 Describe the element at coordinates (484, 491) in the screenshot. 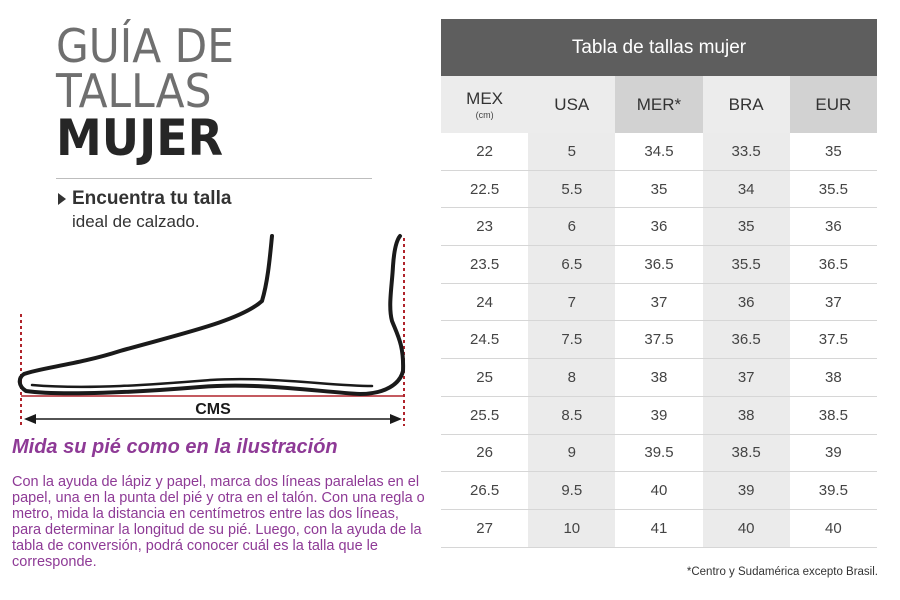

I see `table-cell: 26.5` at that location.